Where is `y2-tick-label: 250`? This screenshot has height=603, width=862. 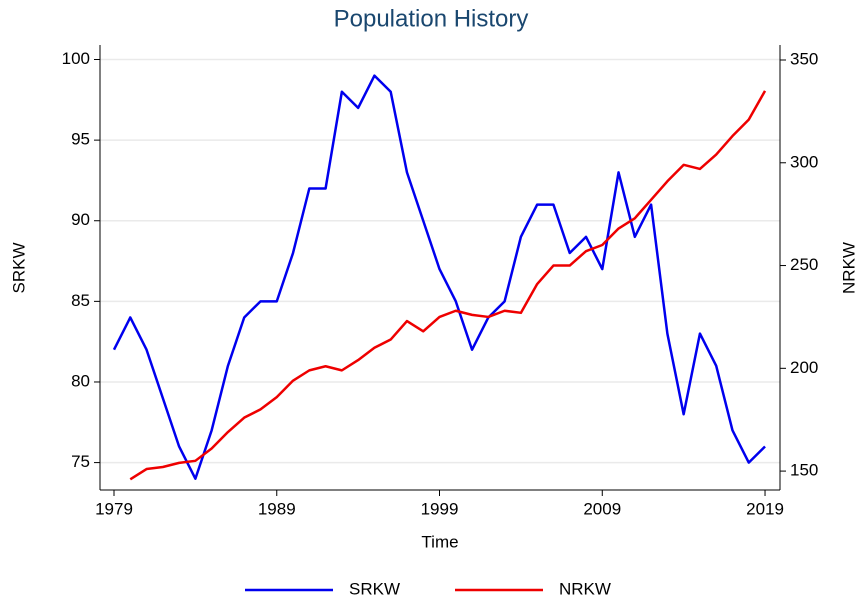
y2-tick-label: 250 is located at coordinates (804, 264).